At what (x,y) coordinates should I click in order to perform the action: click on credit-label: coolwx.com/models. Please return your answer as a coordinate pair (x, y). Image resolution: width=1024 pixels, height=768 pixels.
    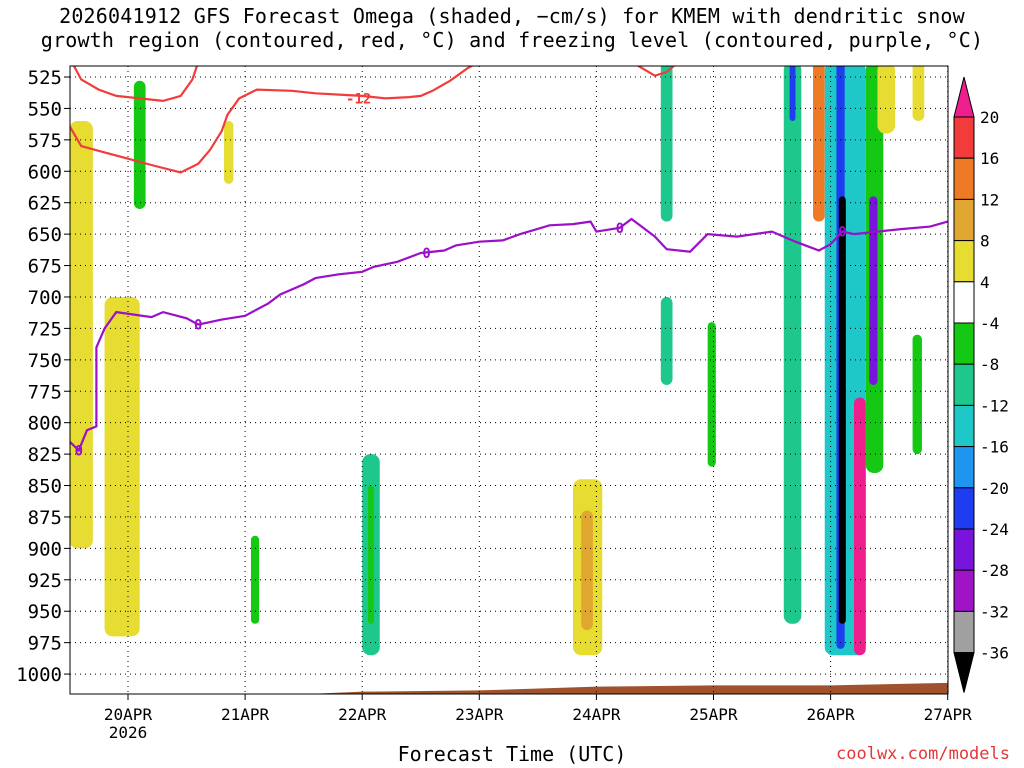
    Looking at the image, I should click on (923, 754).